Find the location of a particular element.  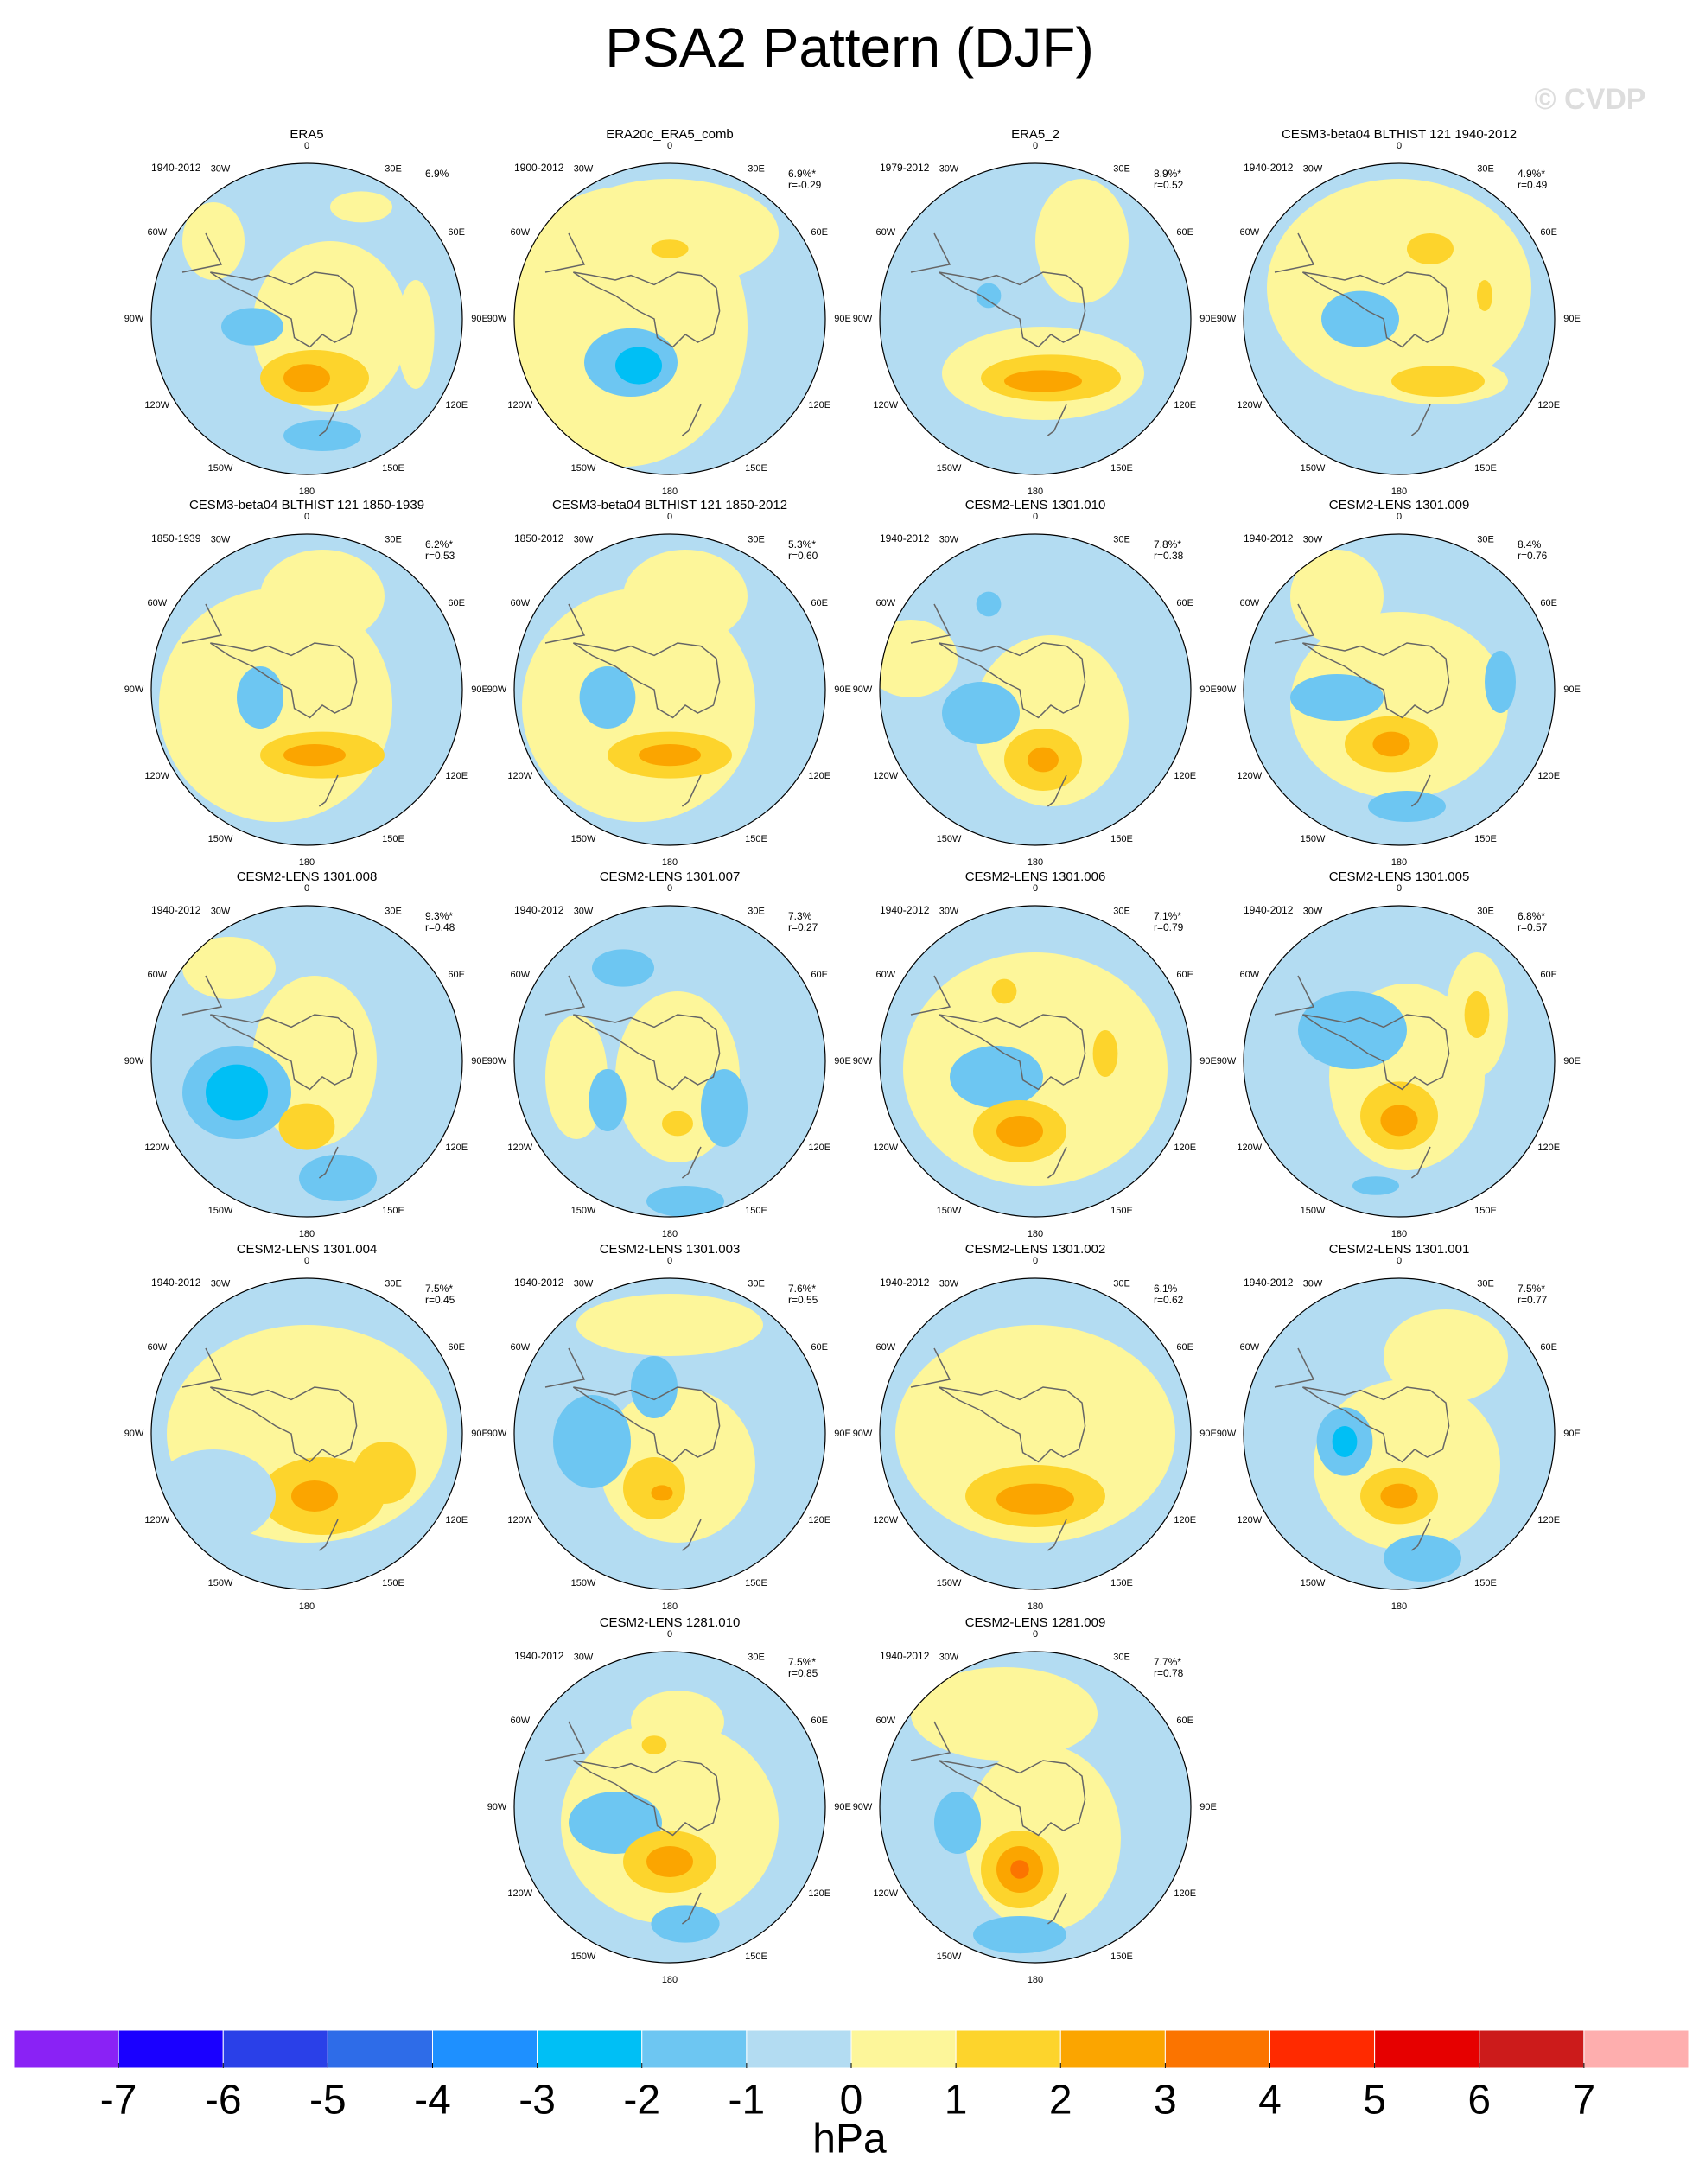

variance-percent: 7.6%* is located at coordinates (802, 1289).